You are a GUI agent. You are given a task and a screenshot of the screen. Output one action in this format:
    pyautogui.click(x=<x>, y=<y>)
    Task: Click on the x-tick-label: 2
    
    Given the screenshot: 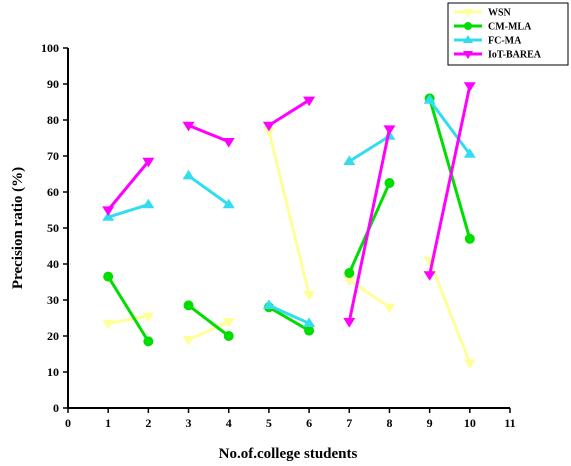 What is the action you would take?
    pyautogui.click(x=148, y=423)
    